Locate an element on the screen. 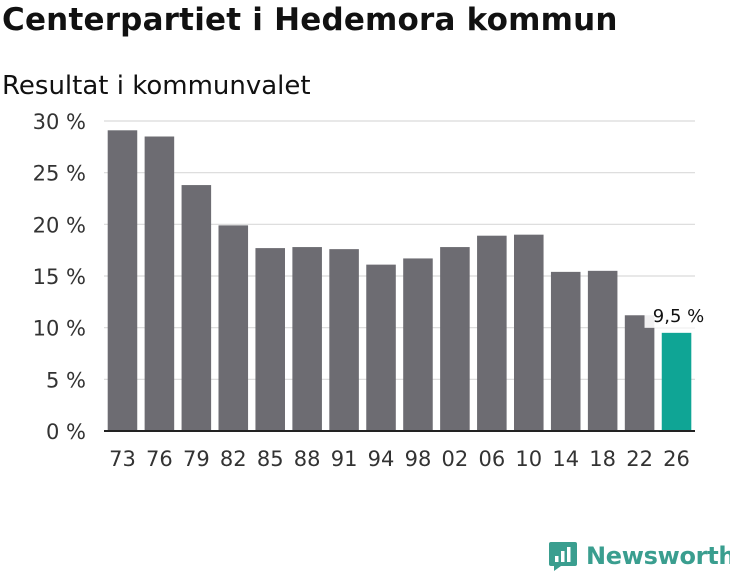 The height and width of the screenshot is (576, 730). x-tick-label: 85 is located at coordinates (270, 459).